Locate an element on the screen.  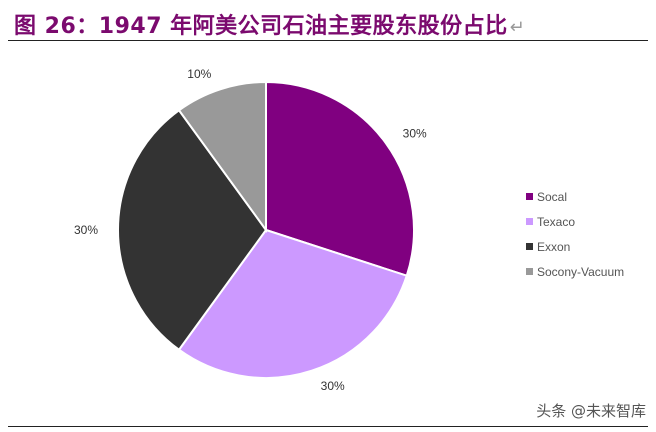
top-rule is located at coordinates (328, 40).